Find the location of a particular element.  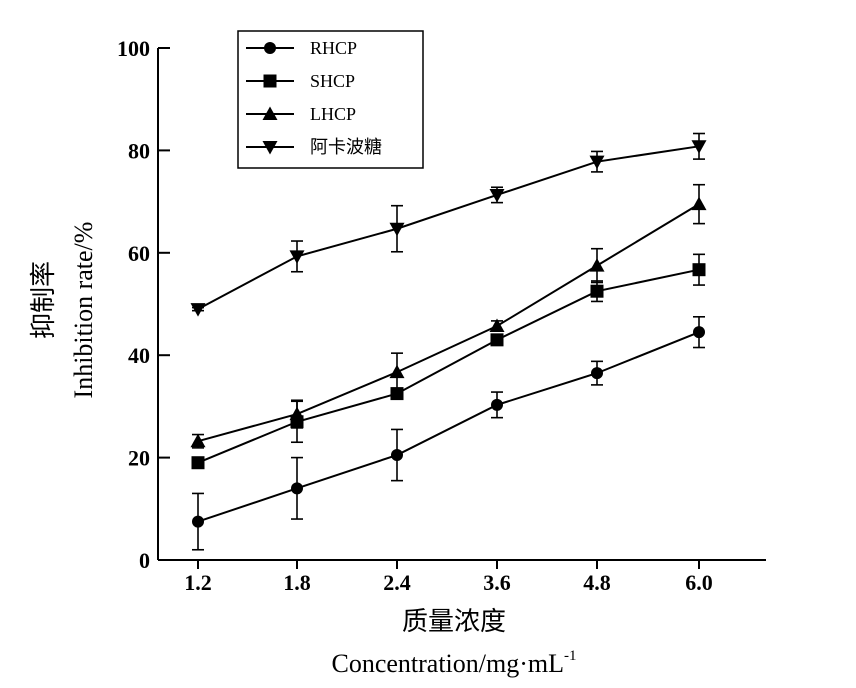

x-axis-title-en: Concentration/mg·mL-1 is located at coordinates (453, 663).